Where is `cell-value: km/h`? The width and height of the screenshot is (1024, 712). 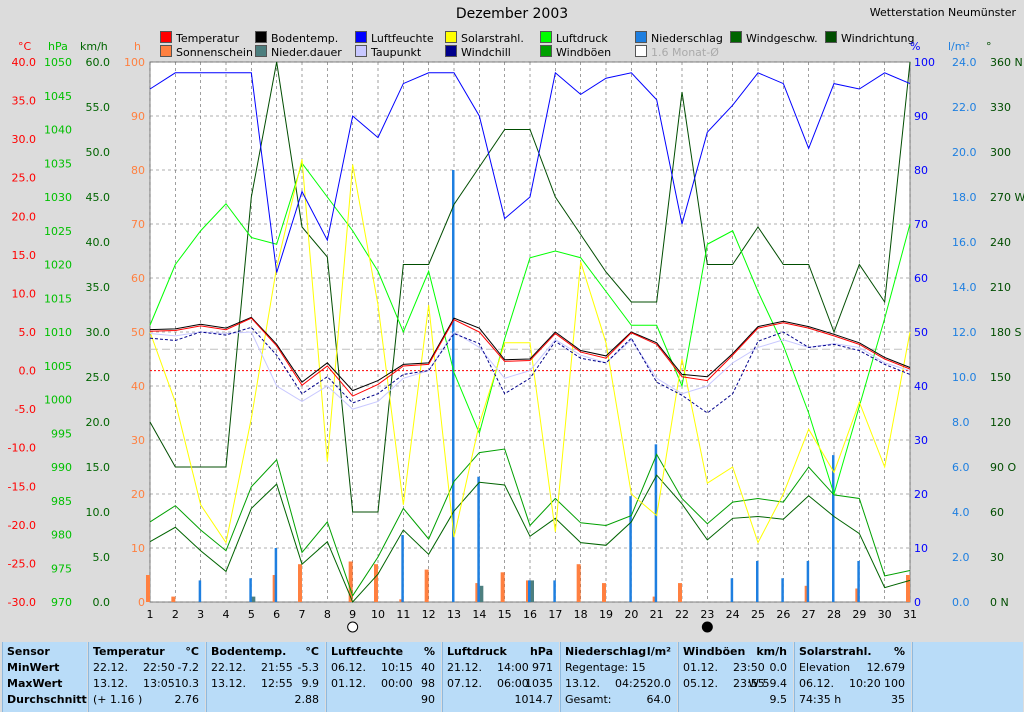
cell-value: km/h is located at coordinates (771, 651).